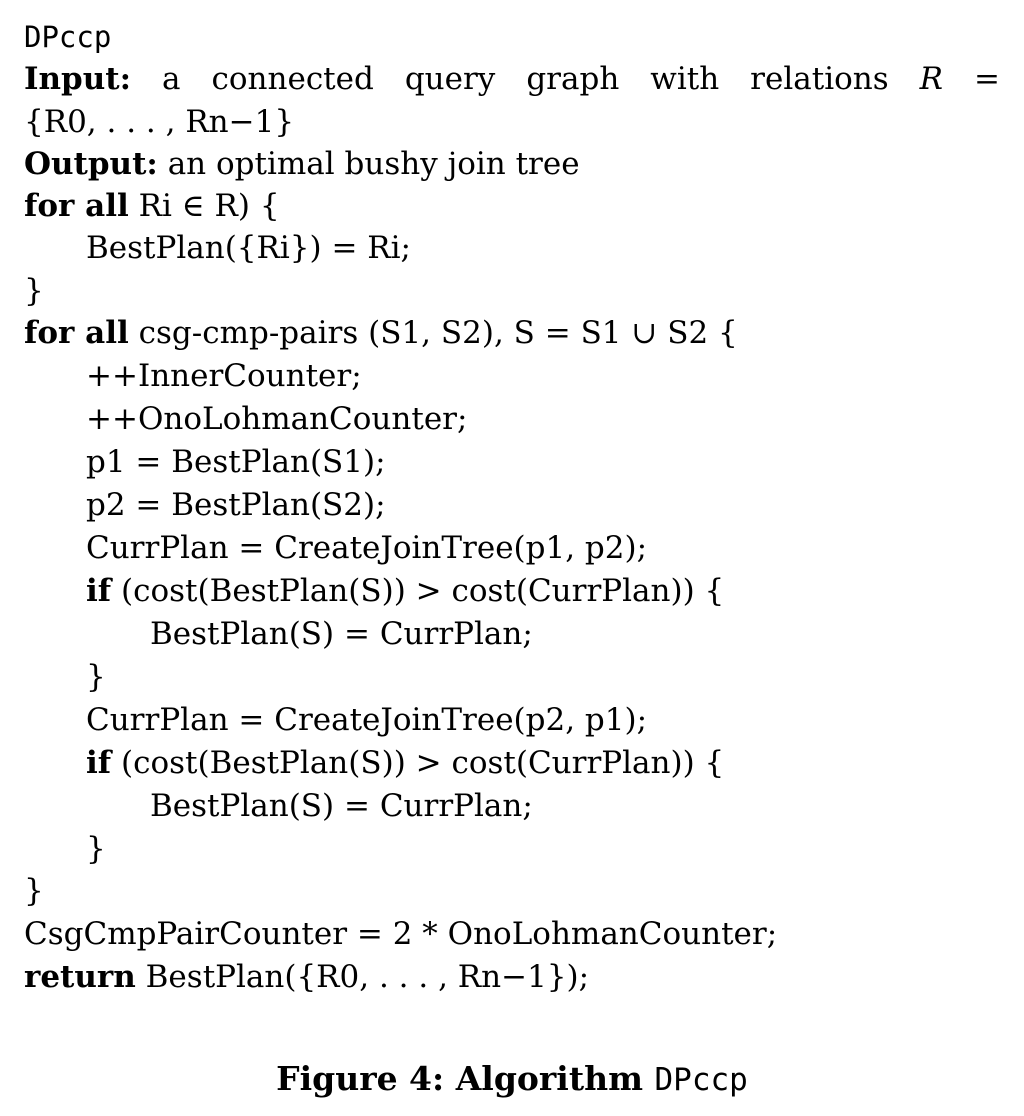  I want to click on if-close-brace-2: }, so click(96, 849).